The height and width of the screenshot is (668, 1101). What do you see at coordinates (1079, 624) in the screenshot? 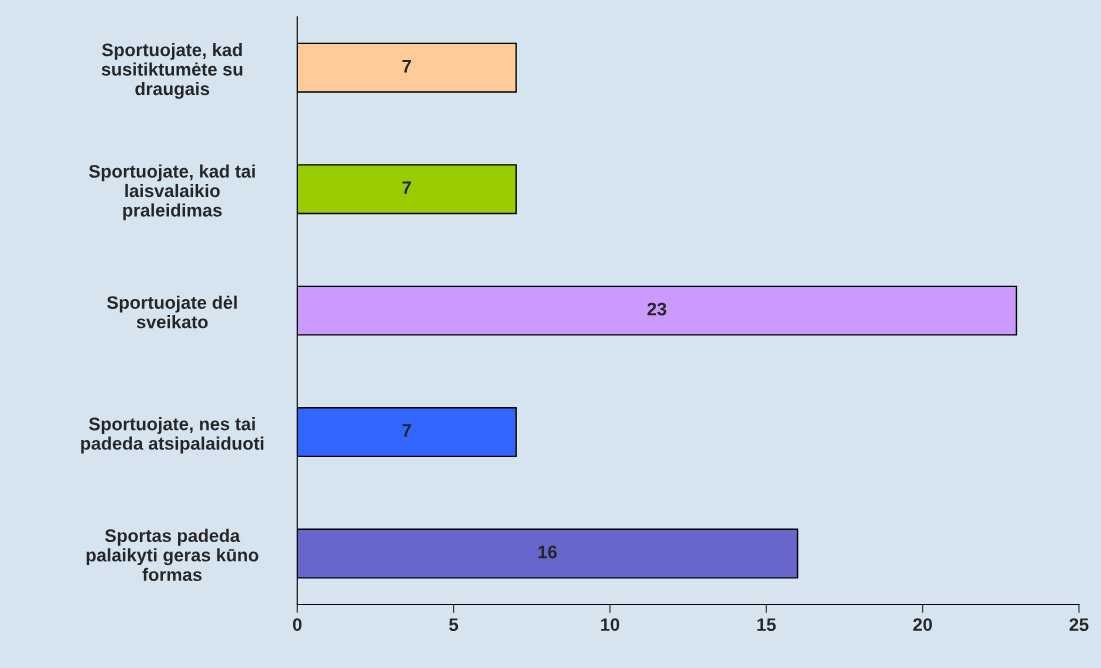
I see `x-tick-label: 25` at bounding box center [1079, 624].